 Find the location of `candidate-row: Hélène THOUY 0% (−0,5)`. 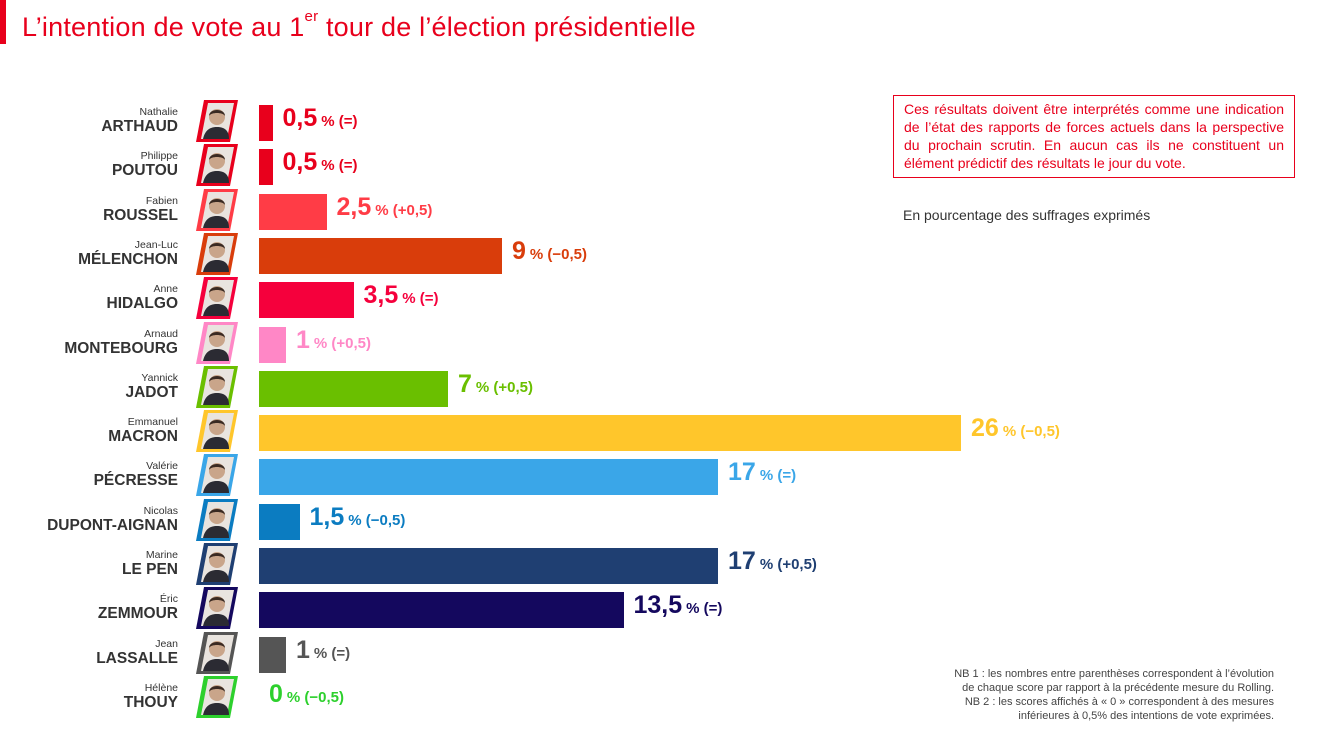

candidate-row: Hélène THOUY 0% (−0,5) is located at coordinates (550, 696).